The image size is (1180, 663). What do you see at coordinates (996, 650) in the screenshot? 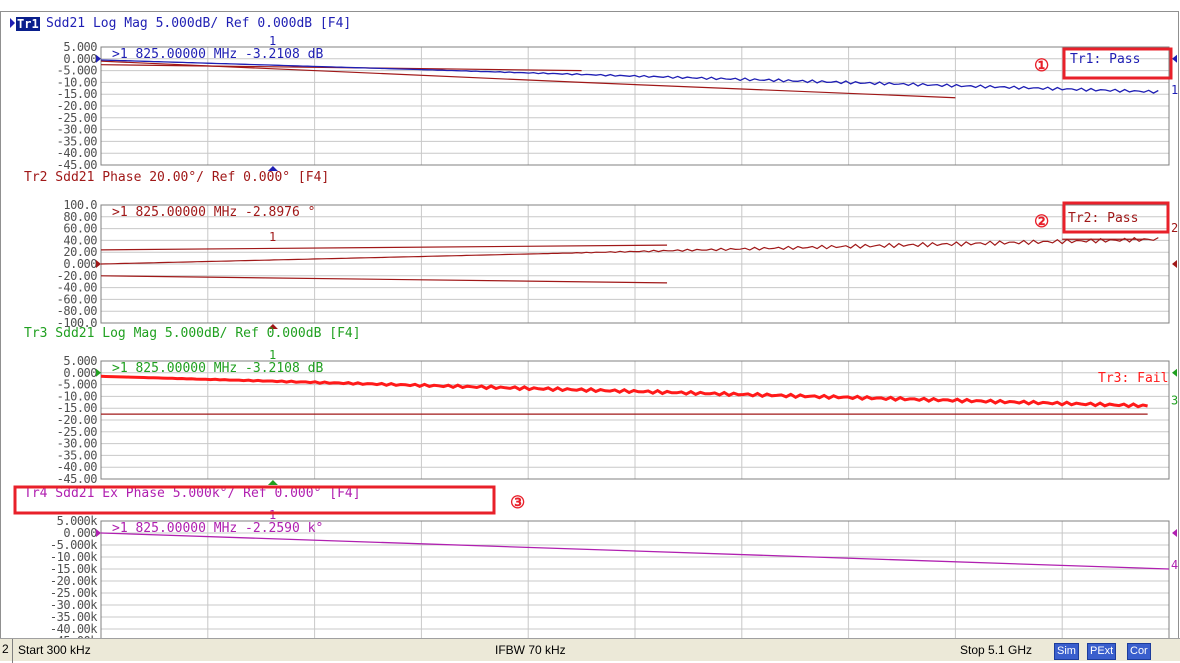
I see `status-stop-frequency: Stop 5.1 GHz` at bounding box center [996, 650].